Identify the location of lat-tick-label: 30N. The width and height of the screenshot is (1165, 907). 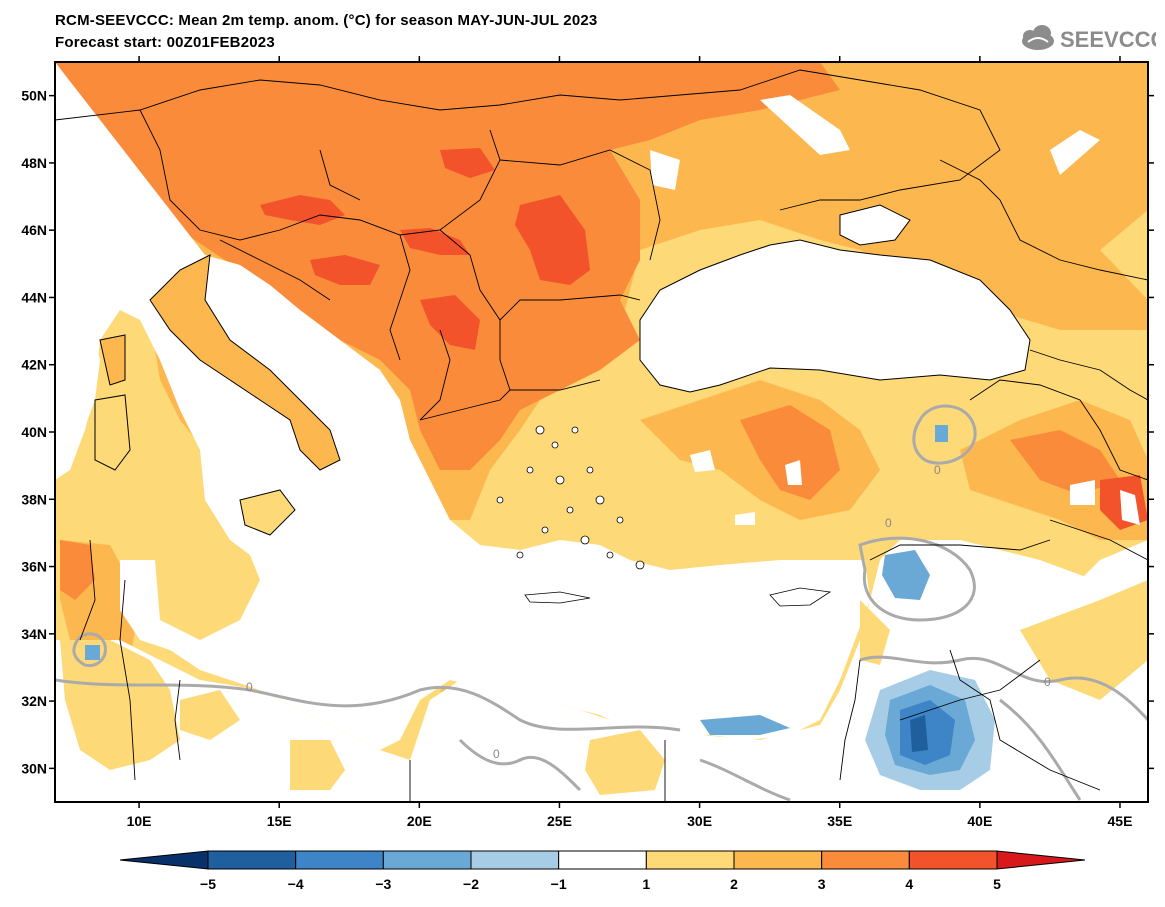
(34, 768).